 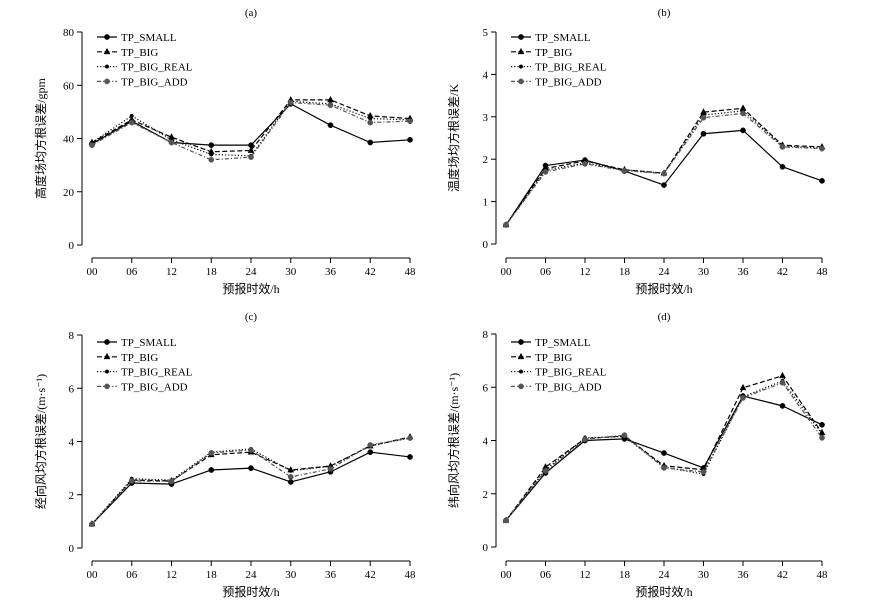 I want to click on legend-marker-tp-big, so click(x=521, y=356).